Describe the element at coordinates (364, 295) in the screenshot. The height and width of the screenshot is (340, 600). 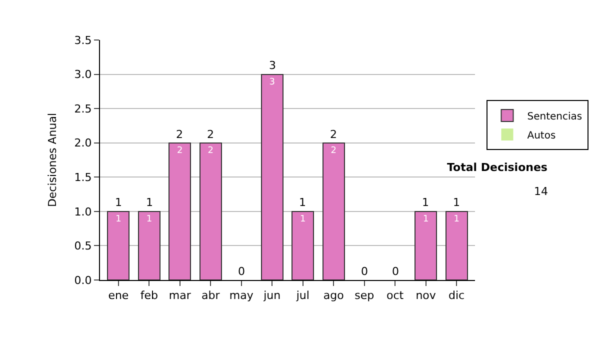
I see `x-tick-label: sep` at that location.